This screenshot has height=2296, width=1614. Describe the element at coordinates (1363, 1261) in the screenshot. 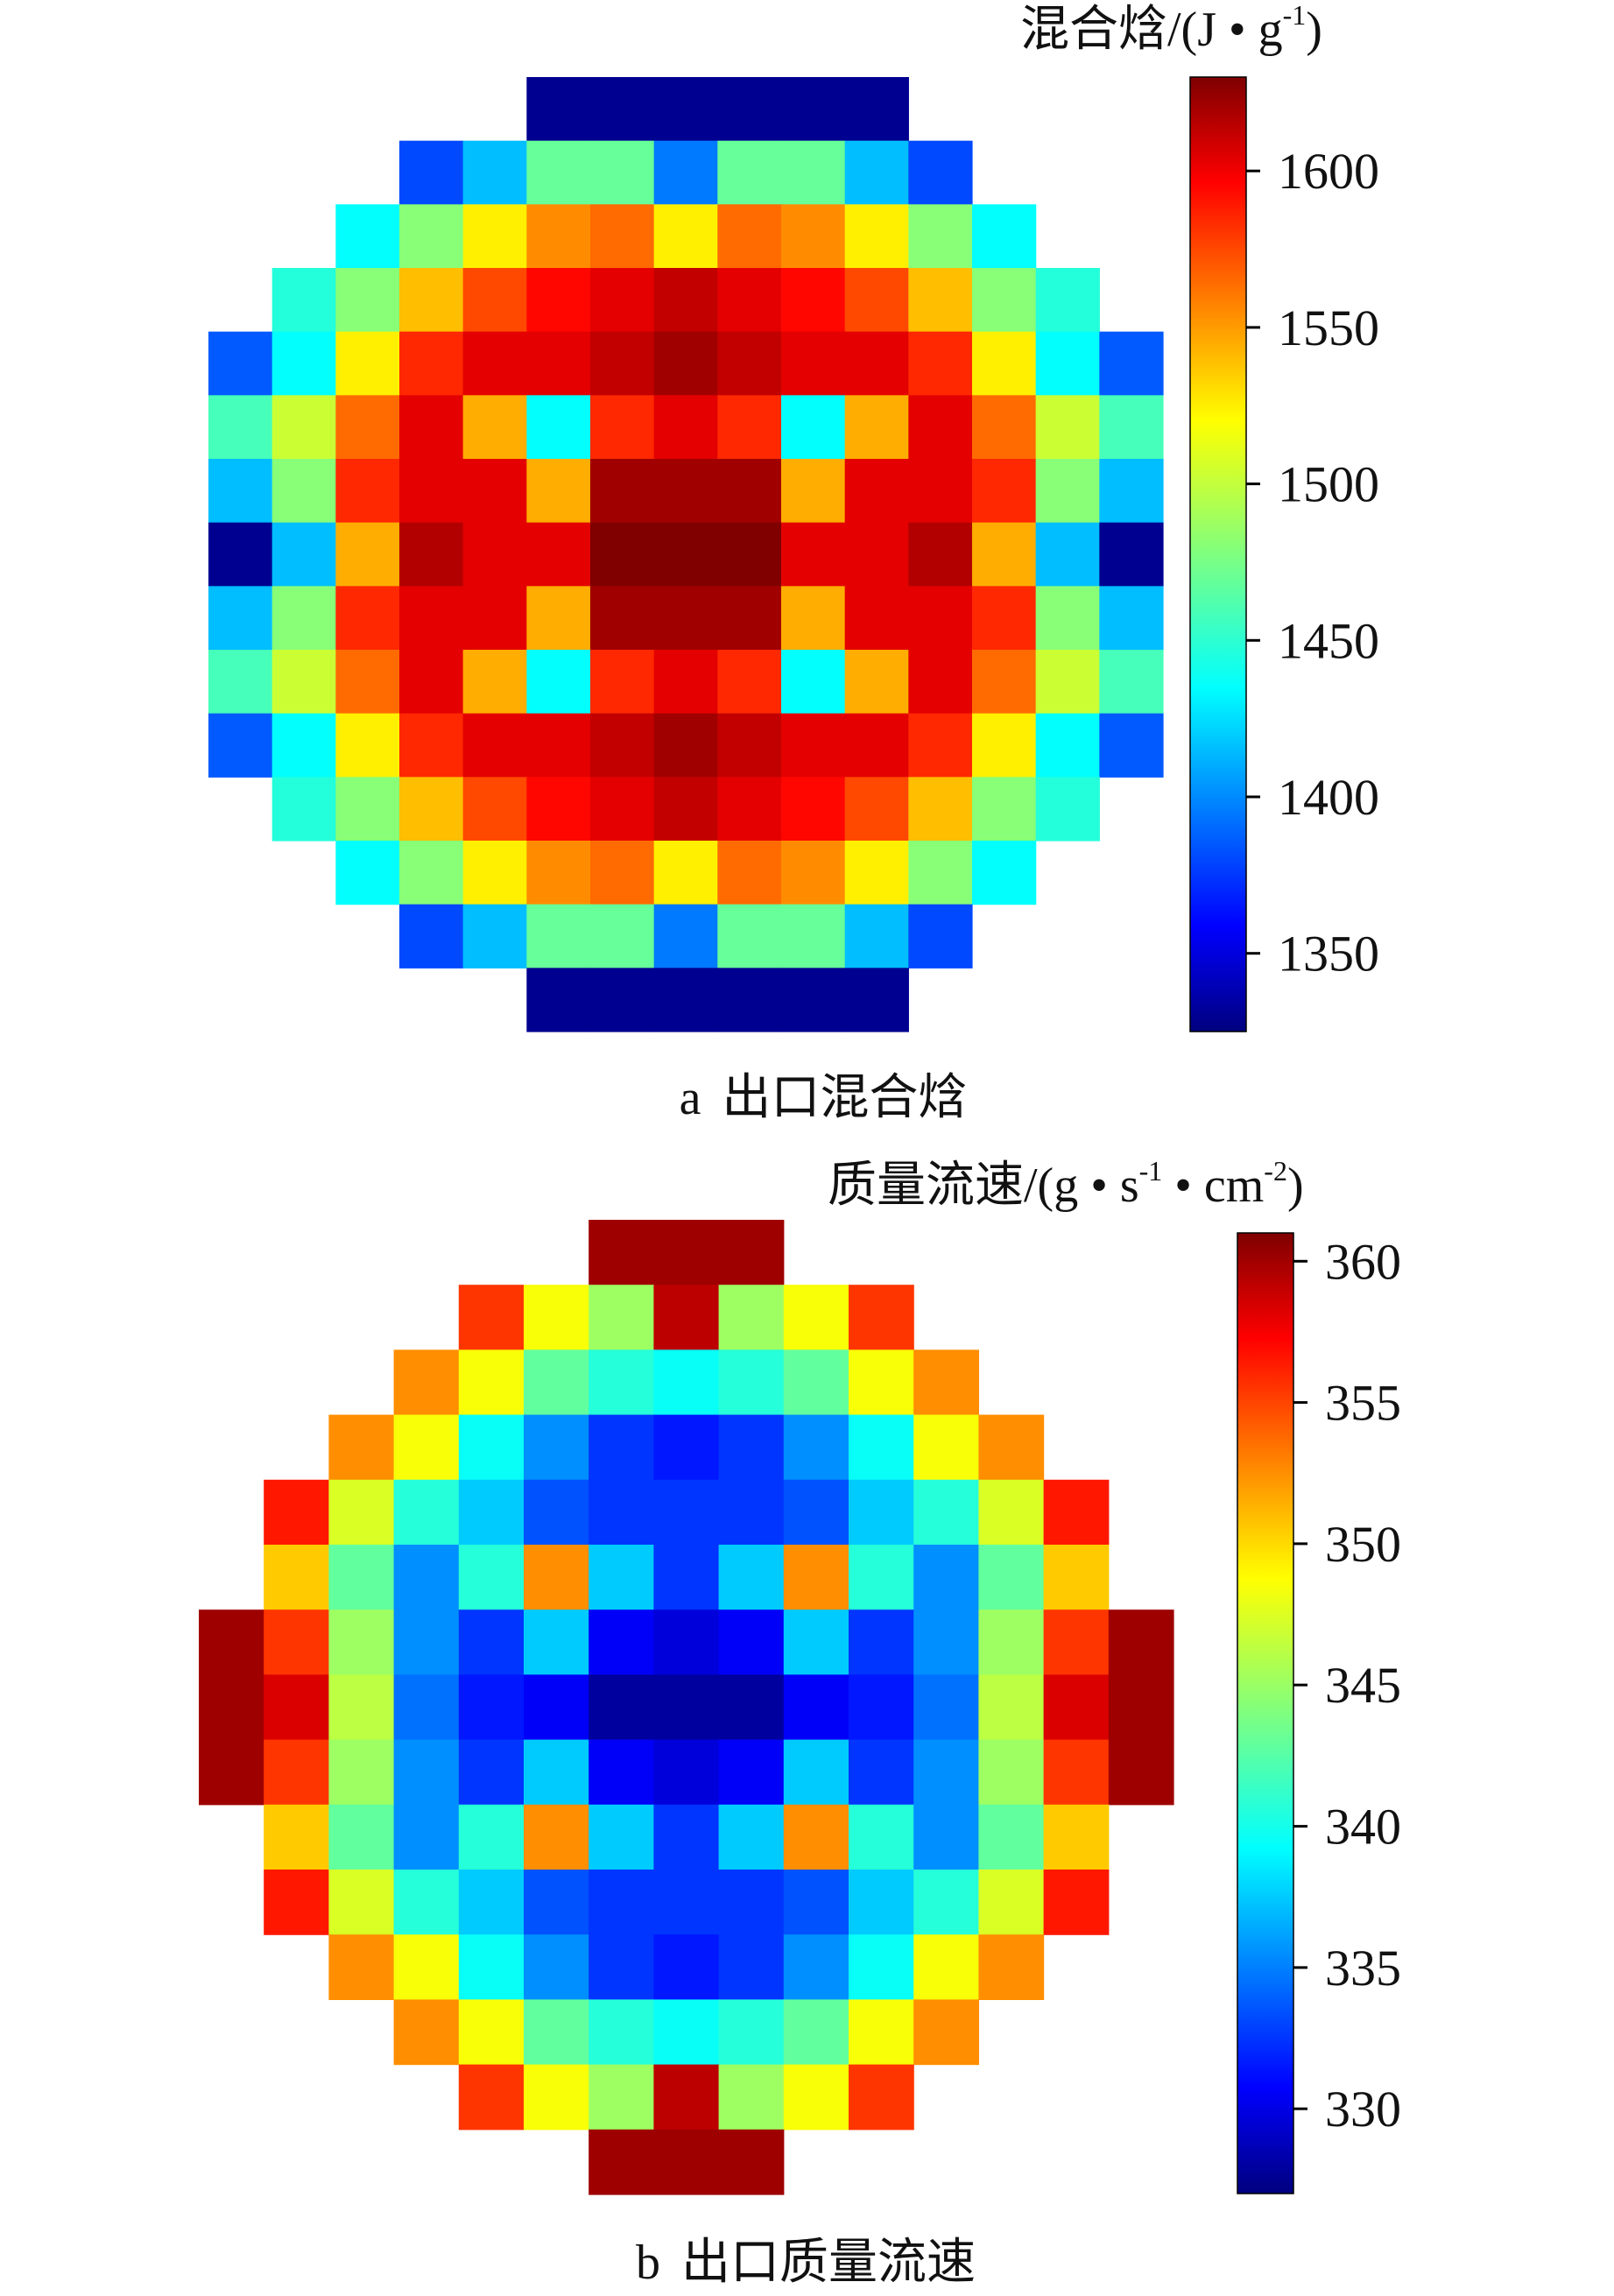

I see `colorbar-tick-label: 360` at that location.